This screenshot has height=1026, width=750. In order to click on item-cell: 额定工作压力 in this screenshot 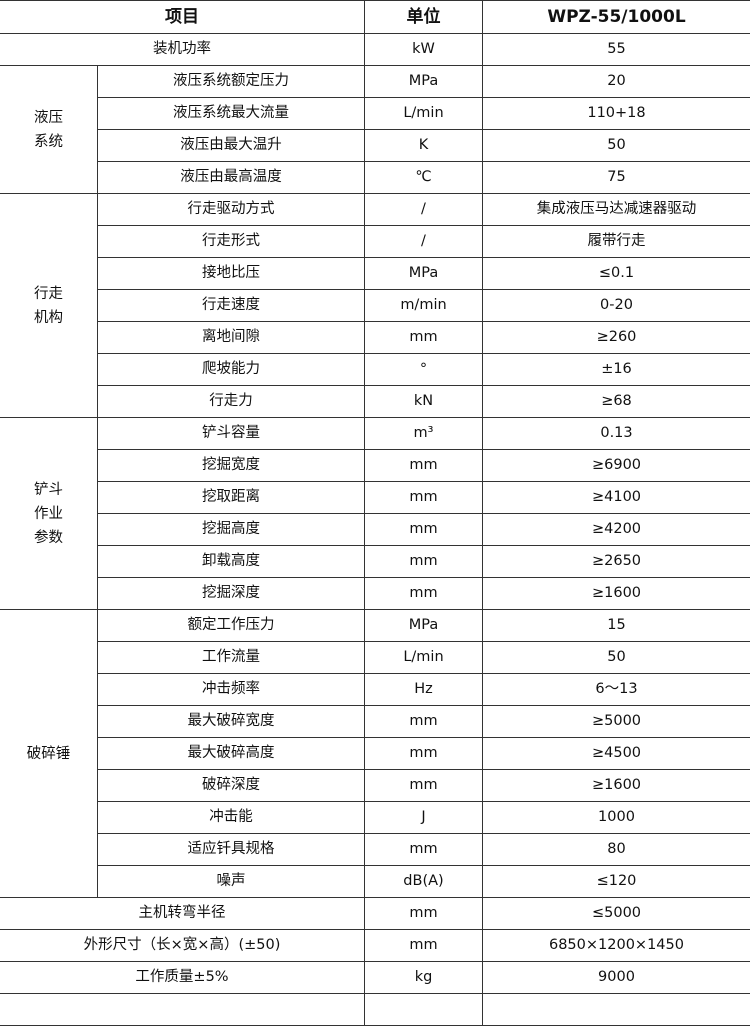, I will do `click(231, 626)`.